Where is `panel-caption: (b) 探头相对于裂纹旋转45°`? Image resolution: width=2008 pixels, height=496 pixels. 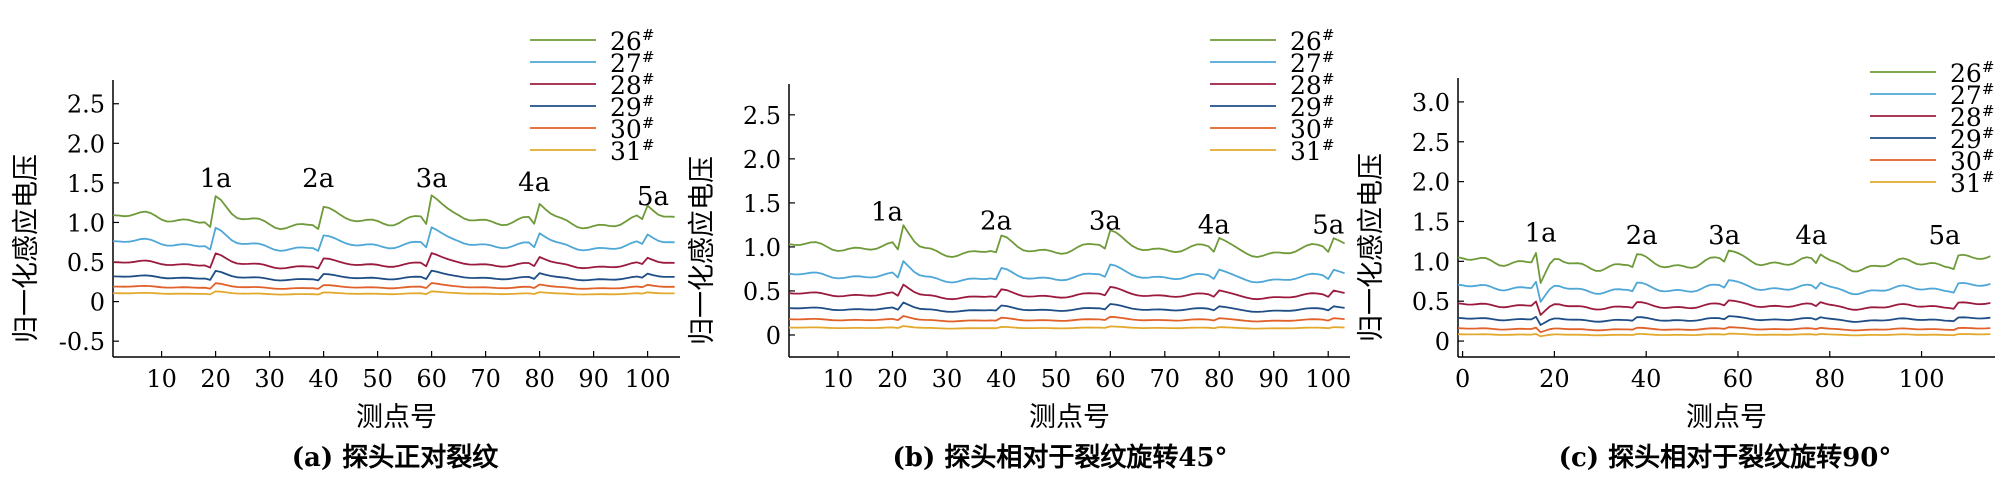 panel-caption: (b) 探头相对于裂纹旋转45° is located at coordinates (1059, 457).